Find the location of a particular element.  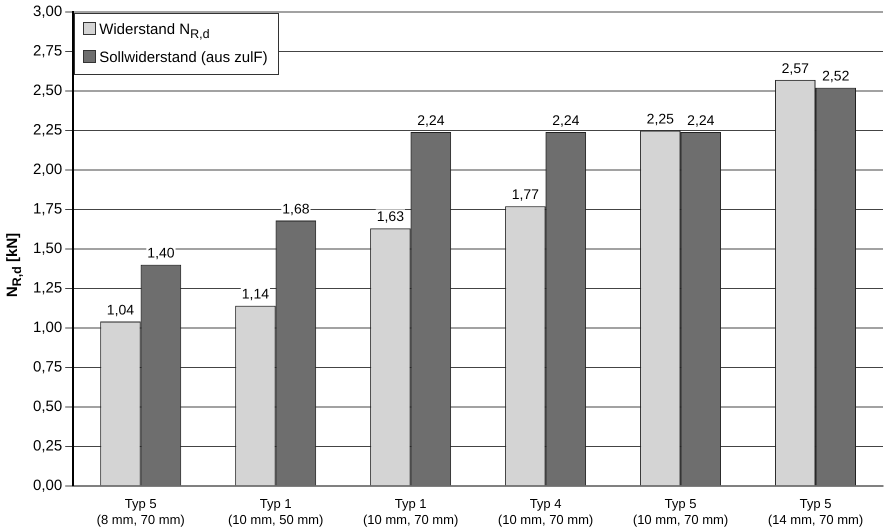

text: 1,14 is located at coordinates (256, 294).